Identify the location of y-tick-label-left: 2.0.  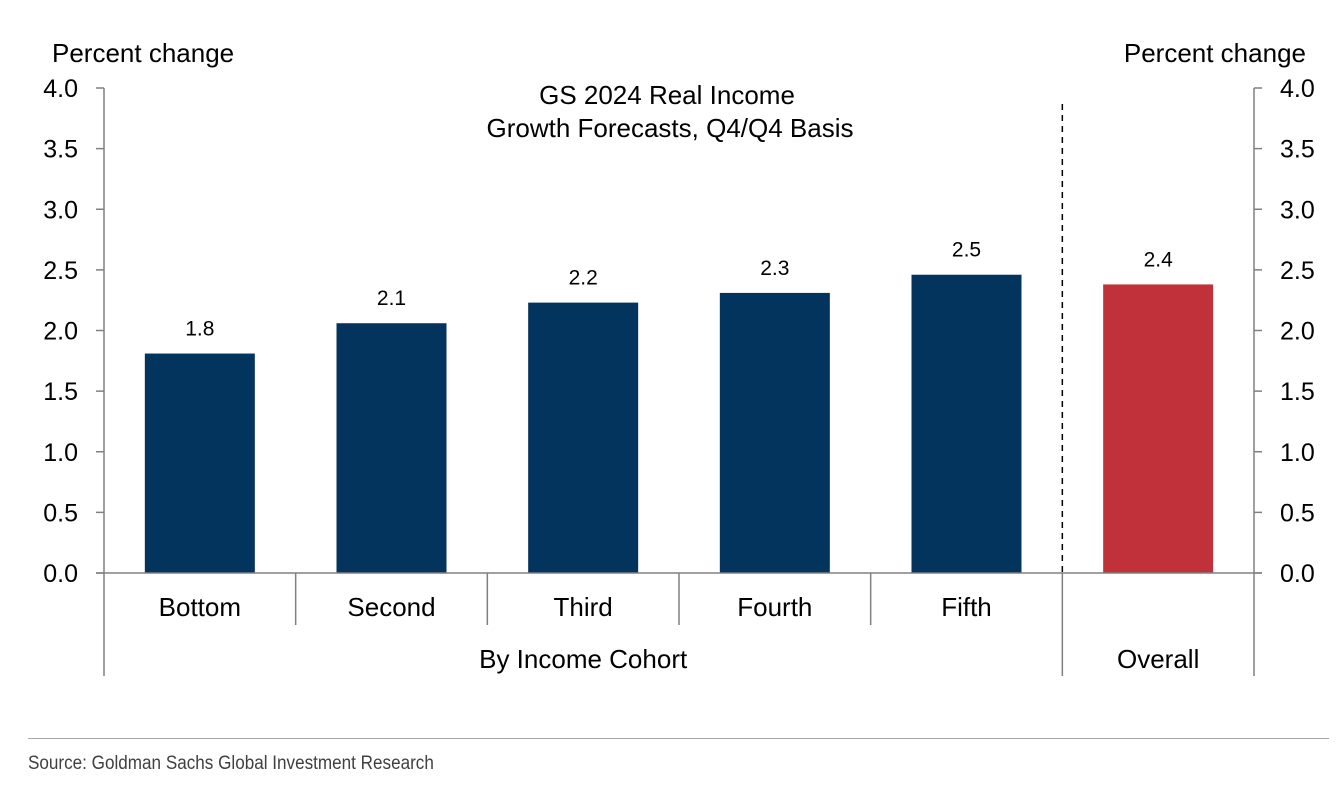
(60, 332).